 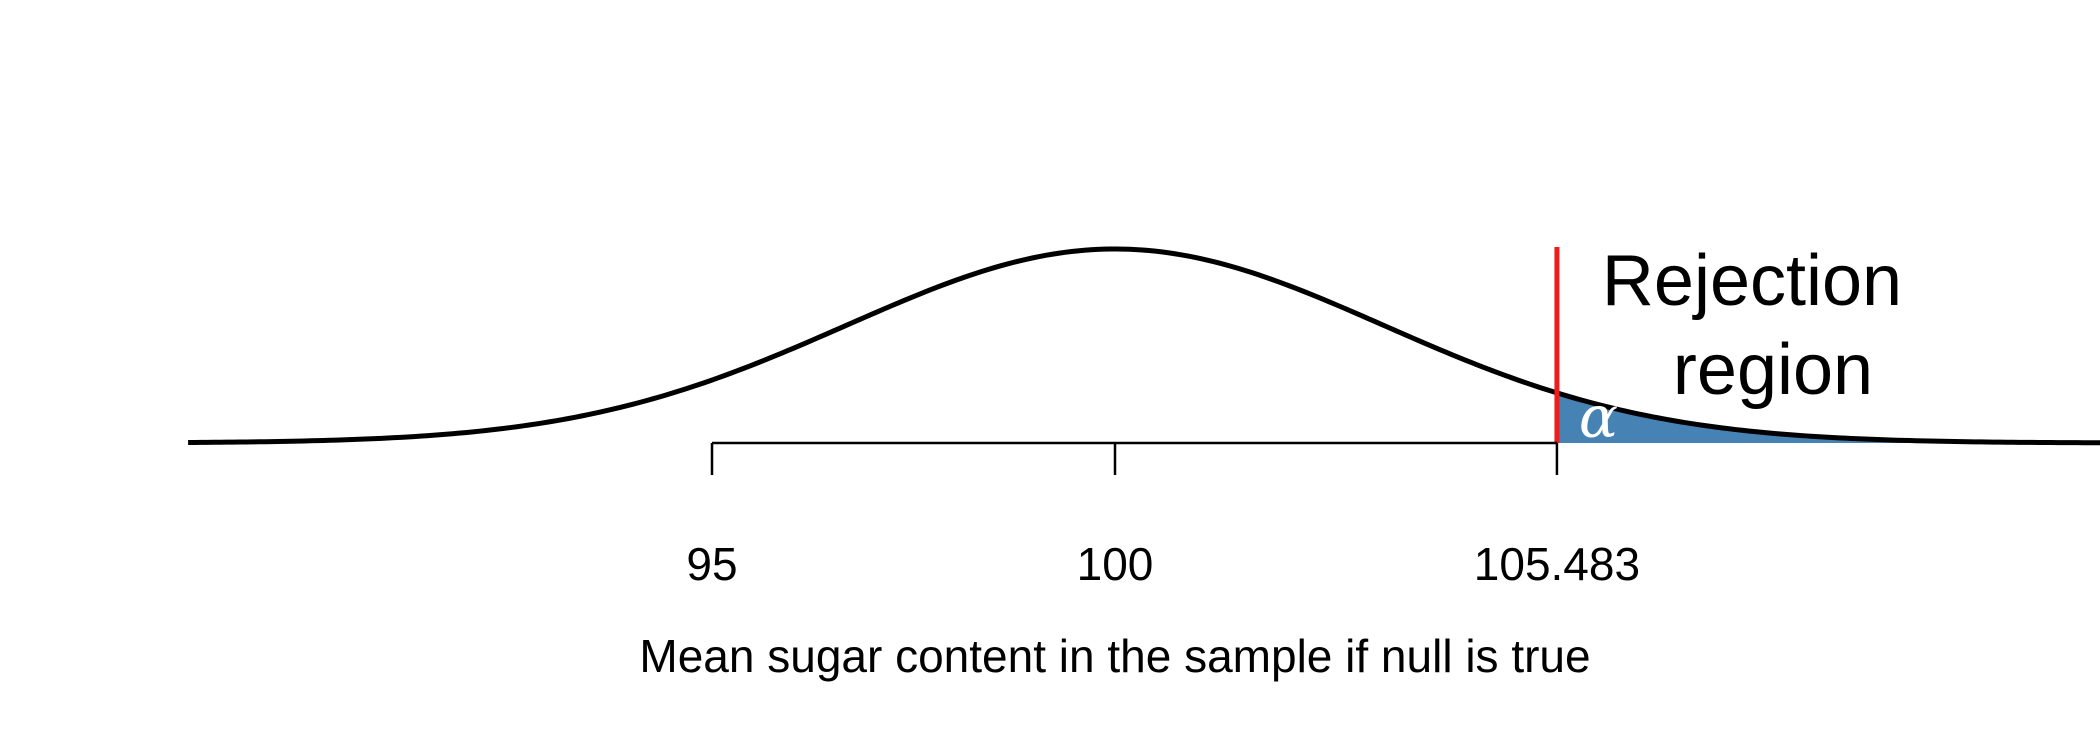 What do you see at coordinates (1773, 370) in the screenshot?
I see `rejection-region-label-line-2: region` at bounding box center [1773, 370].